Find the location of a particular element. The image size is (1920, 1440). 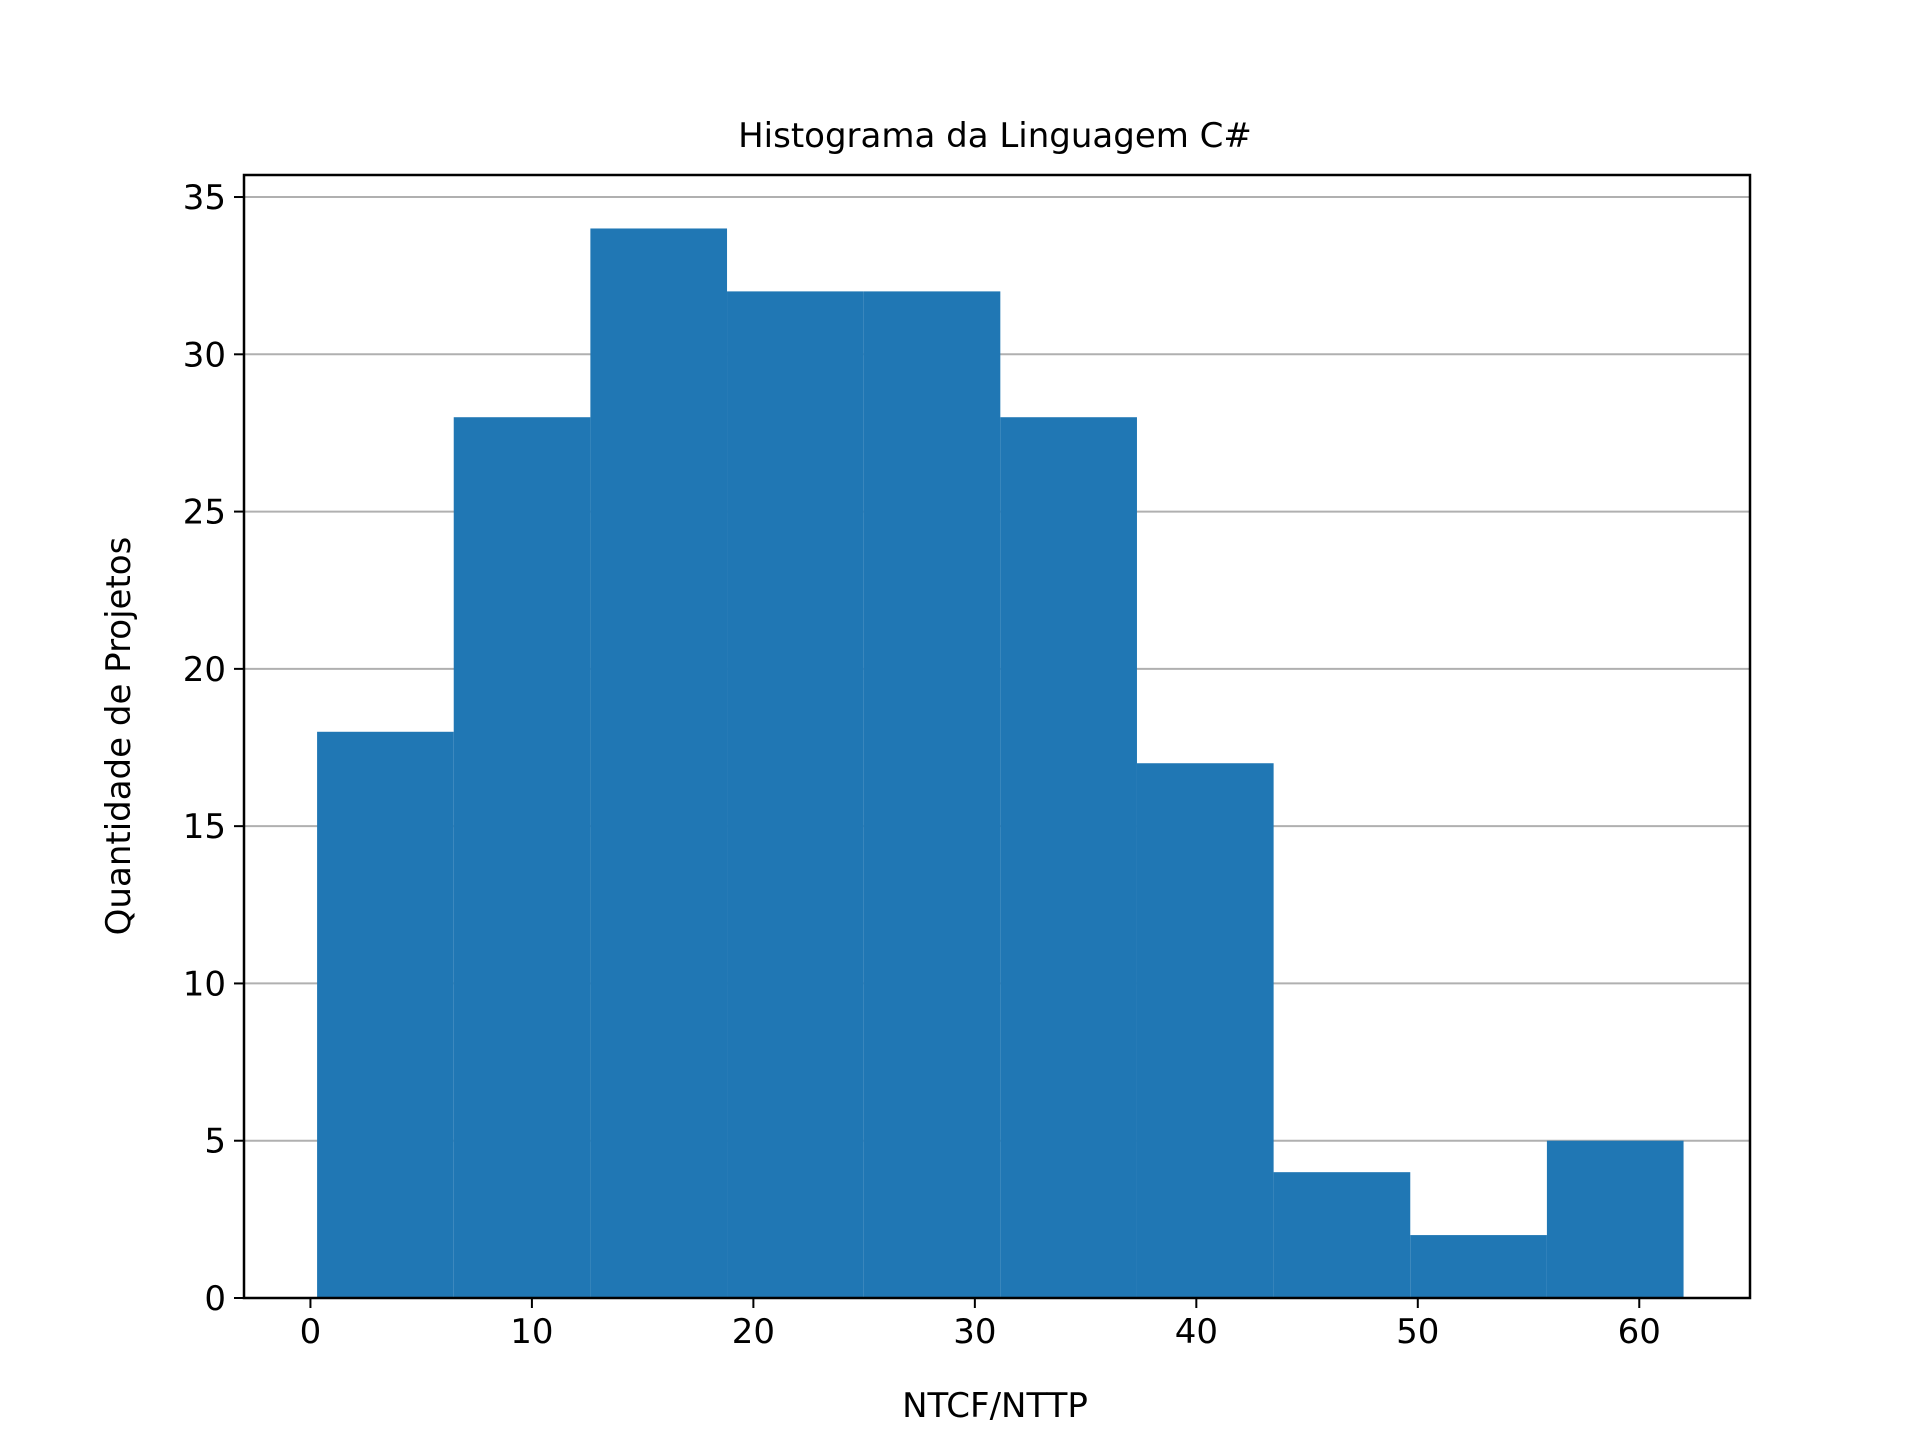

x-tick-label-2: 20 is located at coordinates (753, 1332).